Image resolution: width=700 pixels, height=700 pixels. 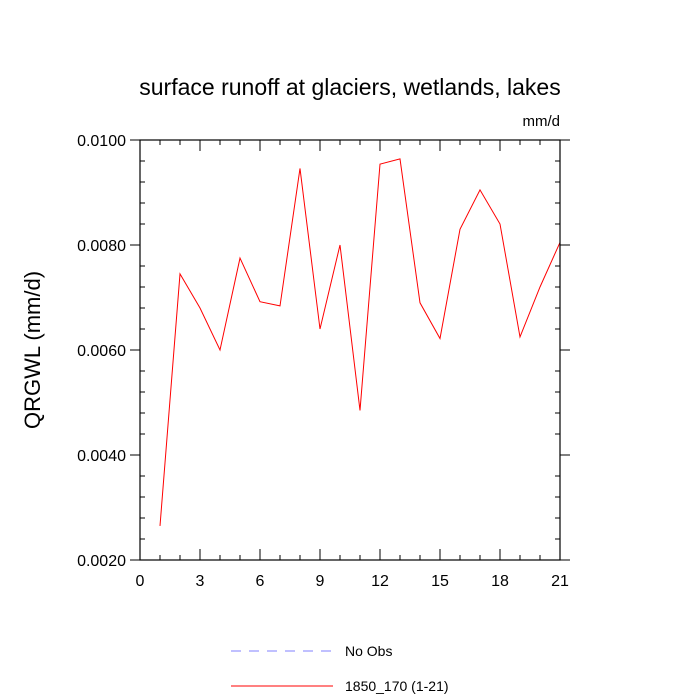 I want to click on y-tick-label: 0.0060, so click(x=101, y=351).